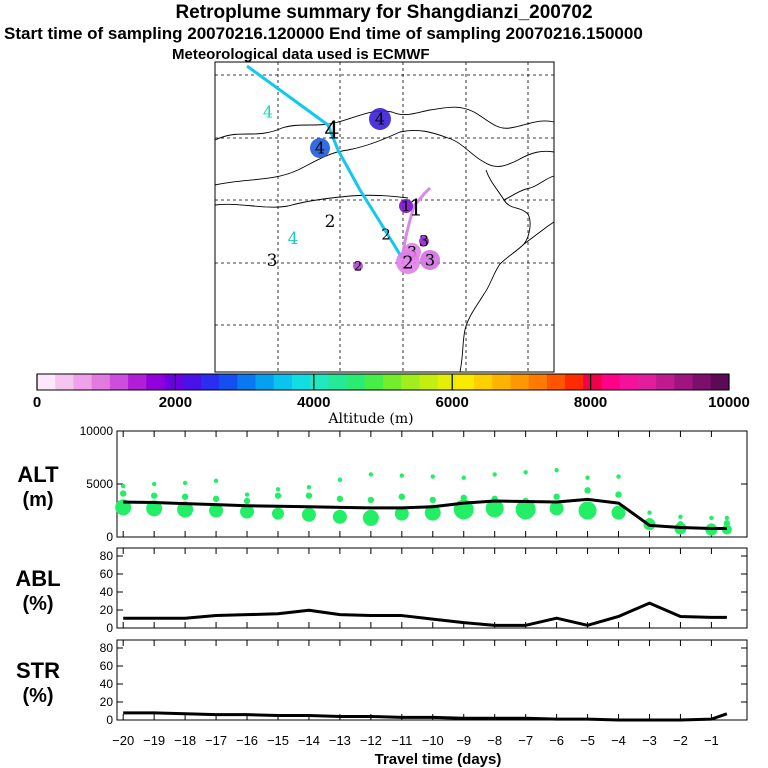  I want to click on retroplume-trajectory-local, so click(416, 222).